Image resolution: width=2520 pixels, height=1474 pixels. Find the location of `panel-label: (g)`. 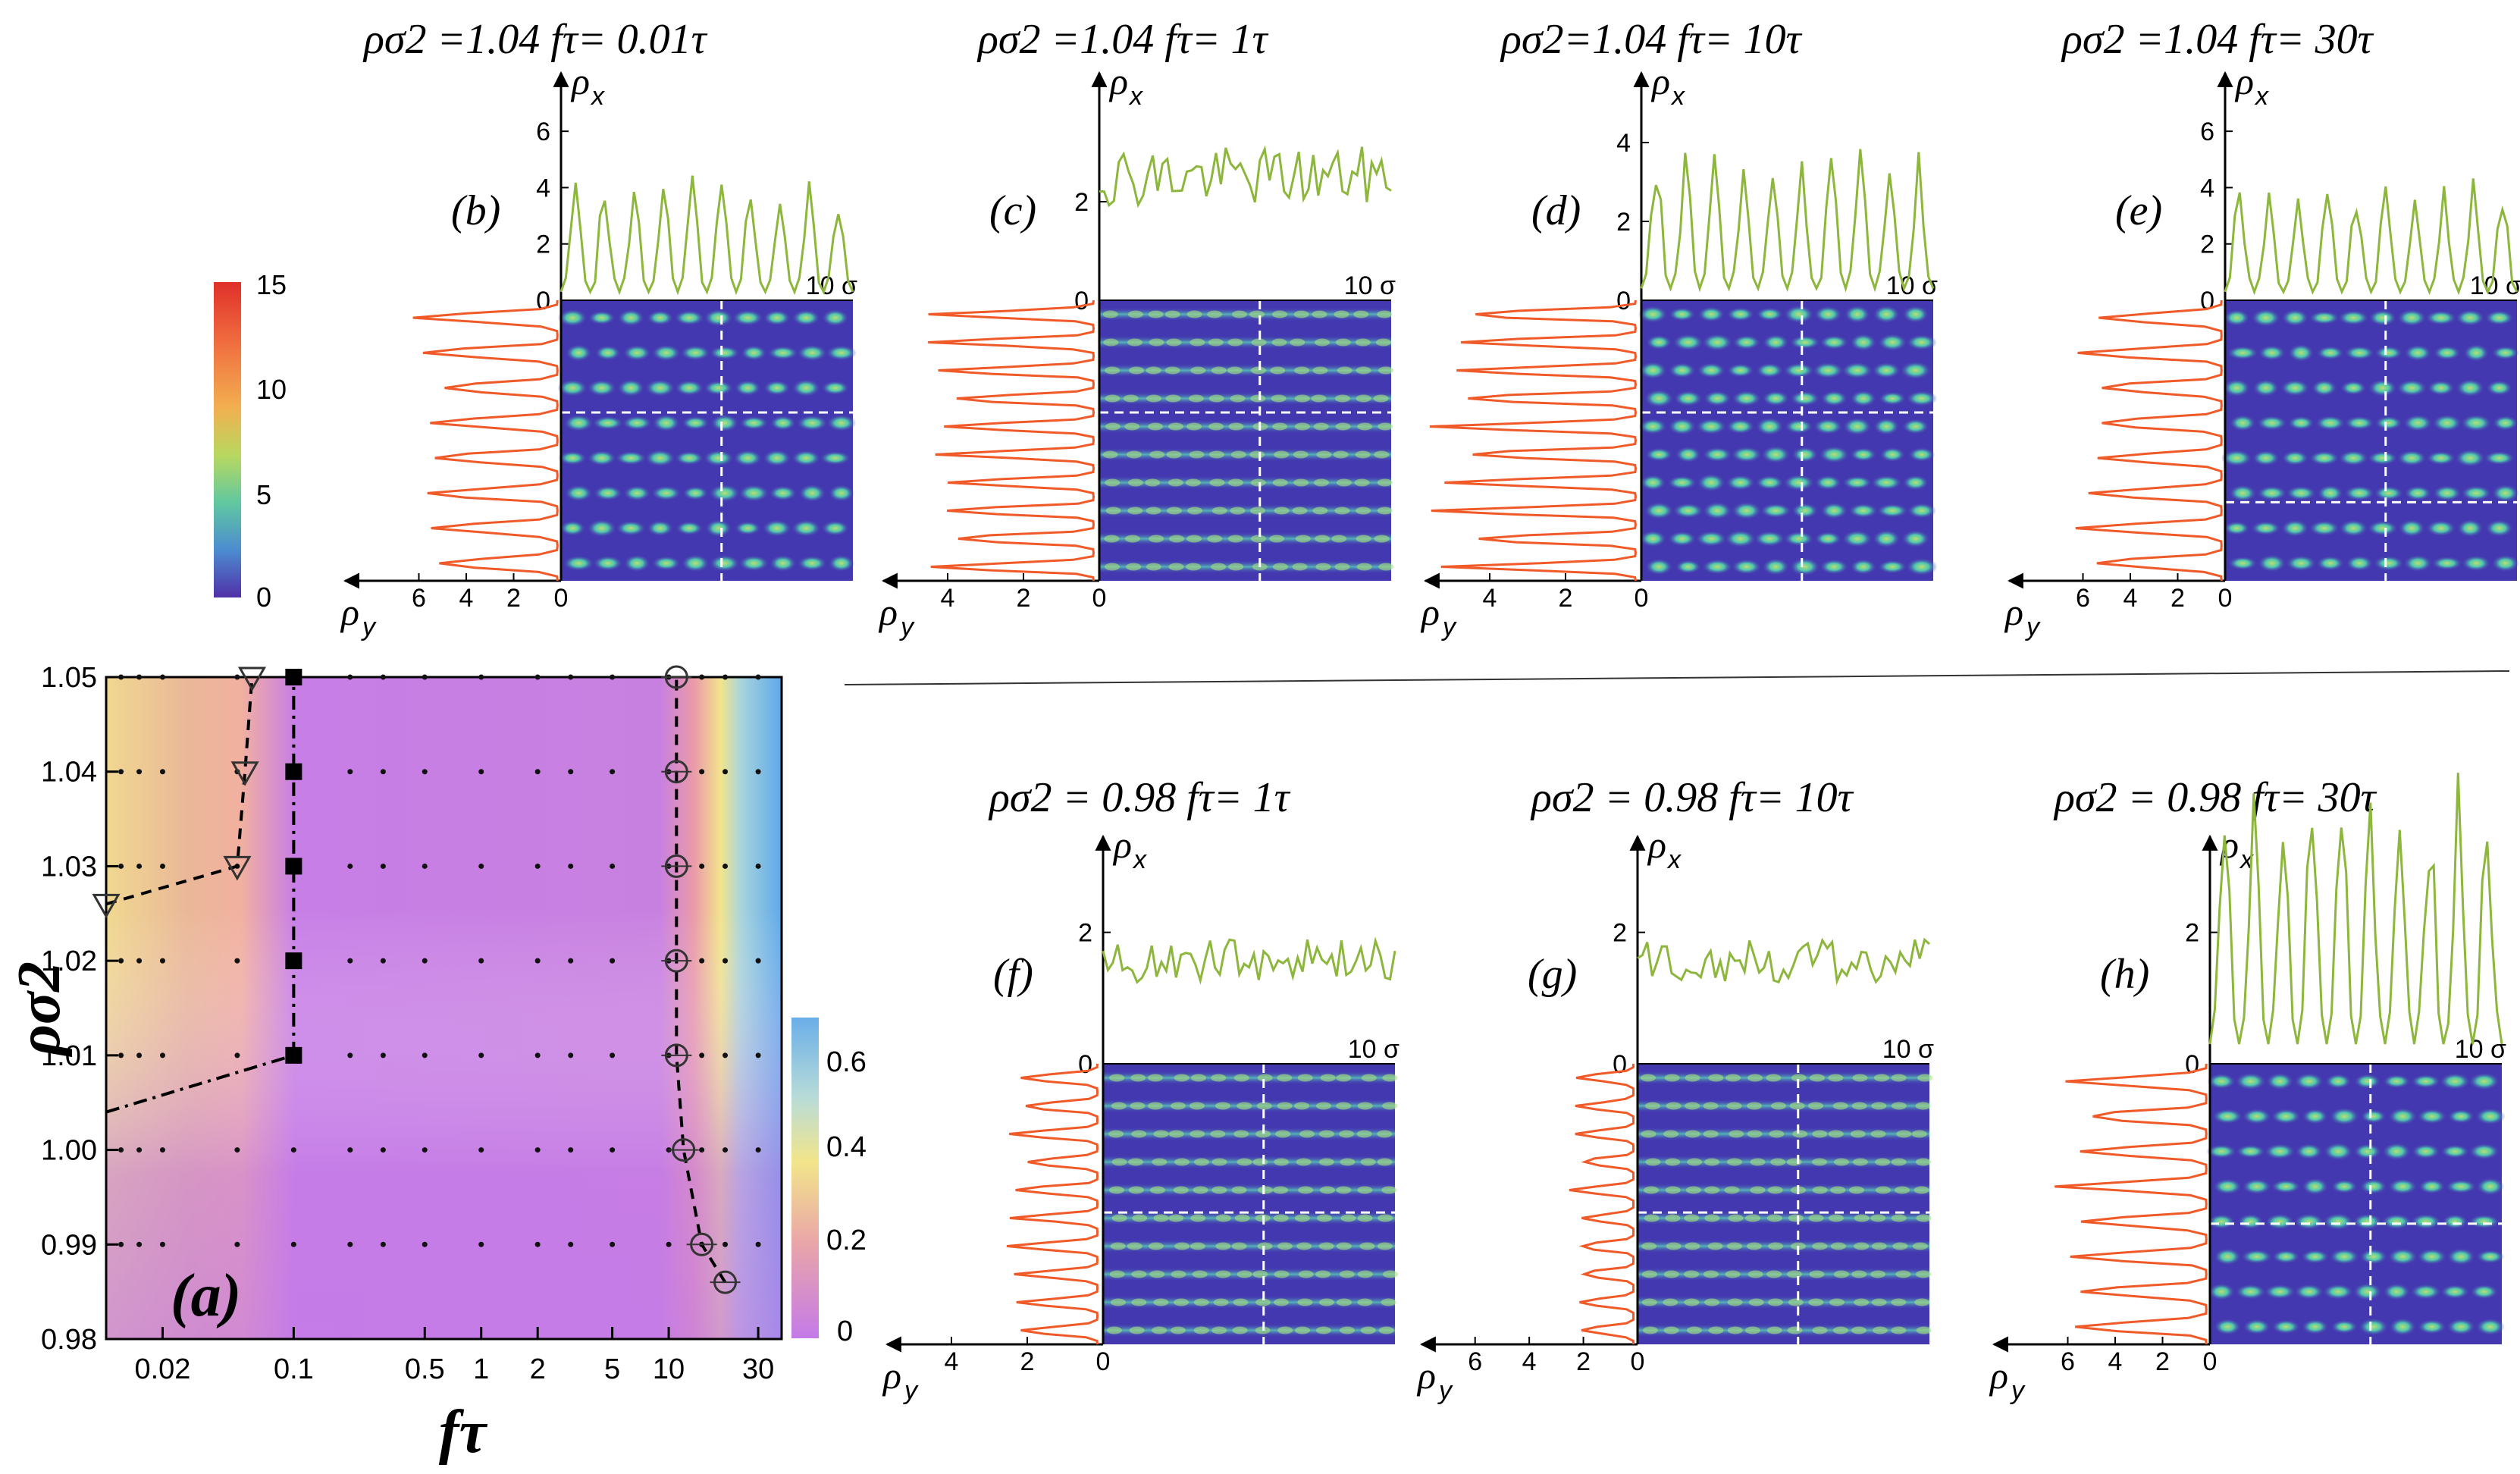

panel-label: (g) is located at coordinates (1552, 974).